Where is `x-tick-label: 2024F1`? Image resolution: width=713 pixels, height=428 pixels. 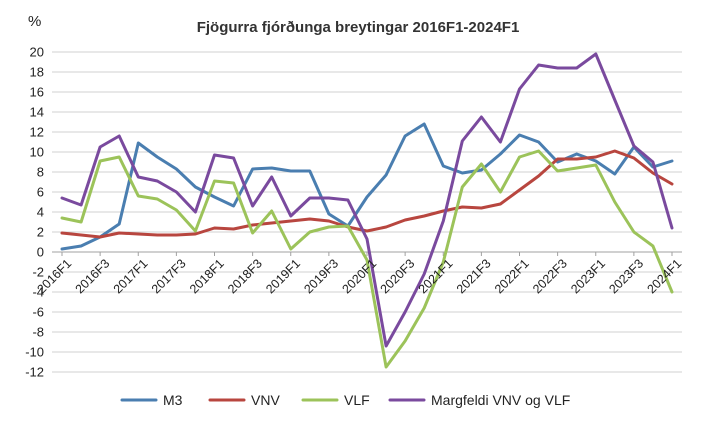
x-tick-label: 2024F1 is located at coordinates (664, 276).